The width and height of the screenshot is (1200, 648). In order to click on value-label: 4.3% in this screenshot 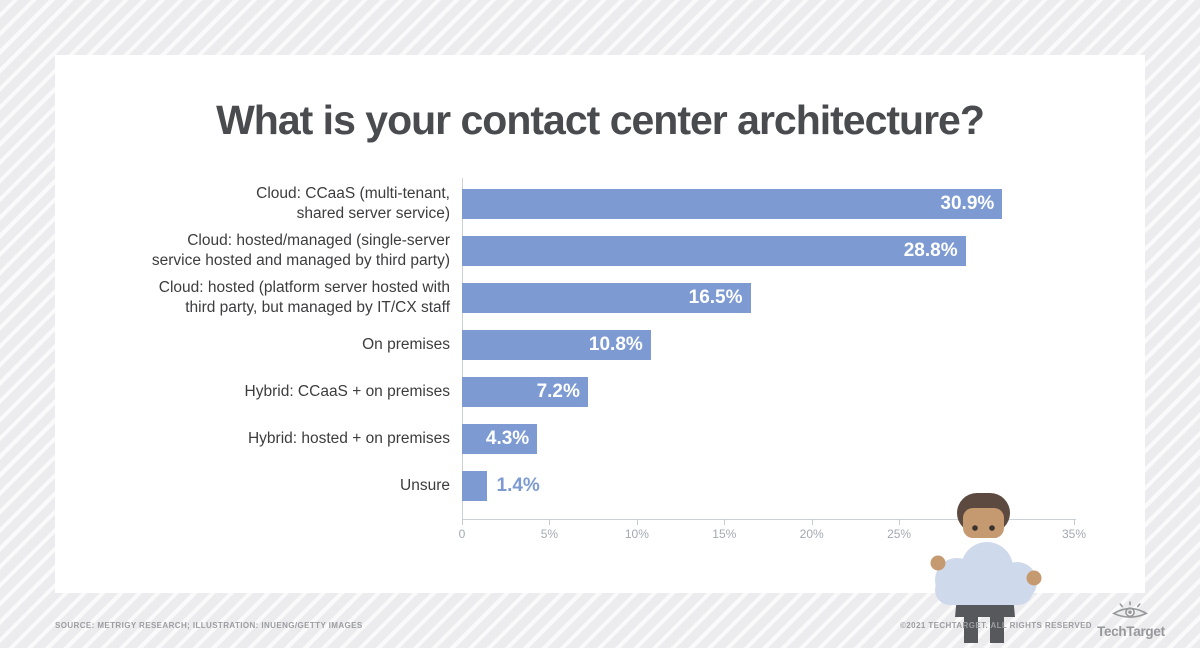, I will do `click(507, 438)`.